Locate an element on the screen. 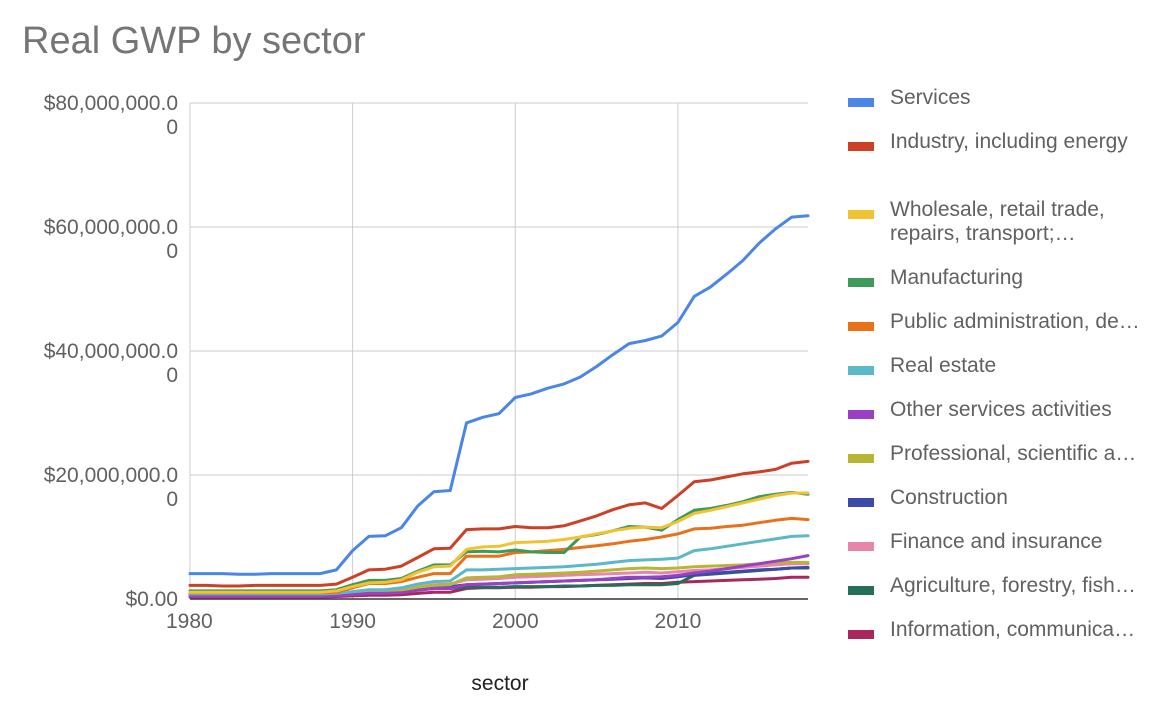 The height and width of the screenshot is (724, 1176). legend-item: Information, communication is located at coordinates (994, 630).